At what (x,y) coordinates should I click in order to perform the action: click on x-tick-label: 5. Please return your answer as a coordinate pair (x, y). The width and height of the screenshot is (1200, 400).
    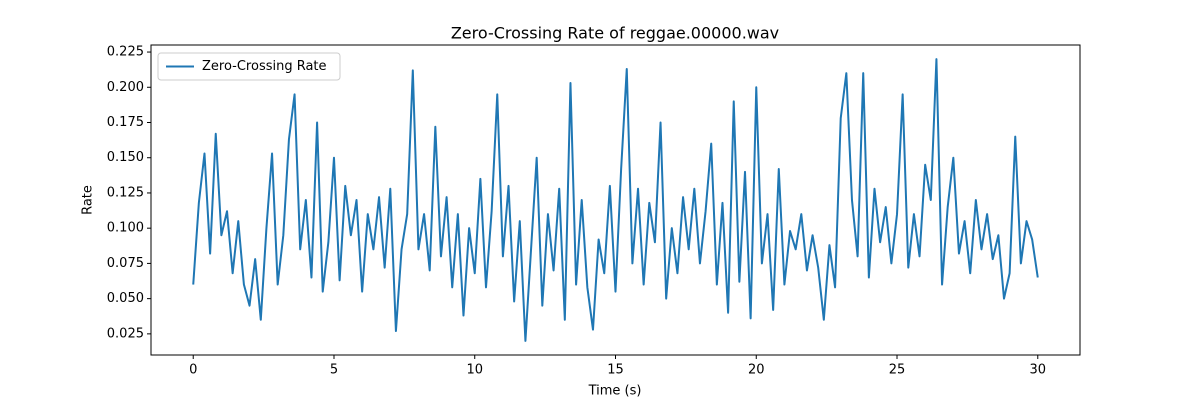
    Looking at the image, I should click on (334, 370).